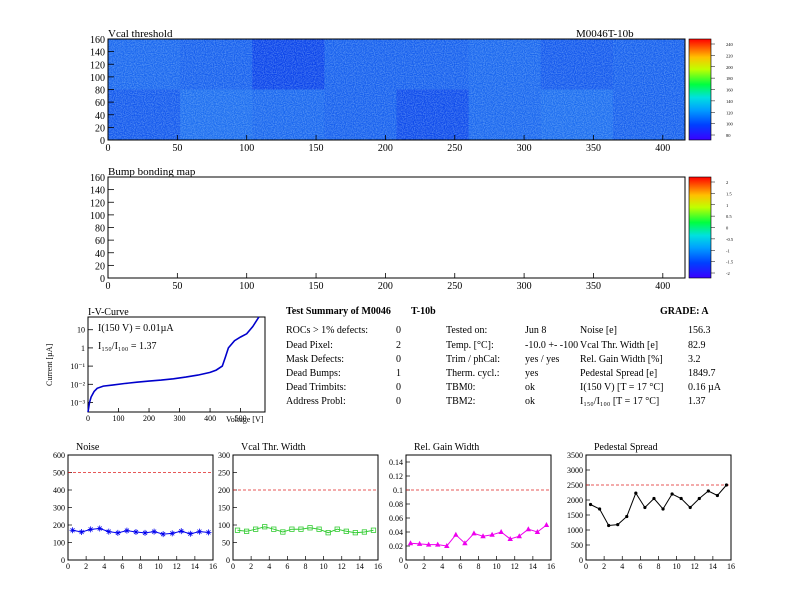 Image resolution: width=792 pixels, height=612 pixels. What do you see at coordinates (385, 286) in the screenshot?
I see `x-tick-label: 200` at bounding box center [385, 286].